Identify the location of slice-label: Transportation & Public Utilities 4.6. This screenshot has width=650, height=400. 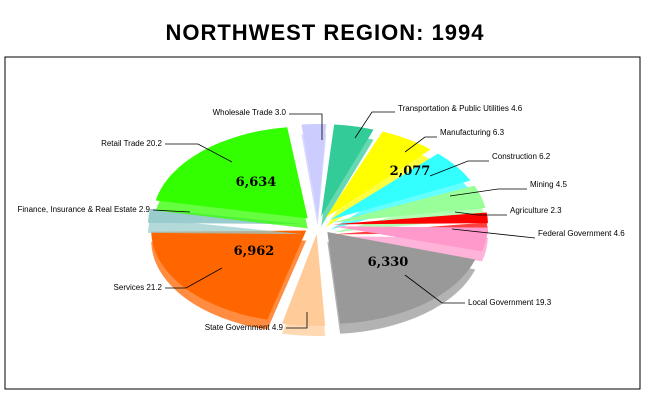
(460, 108).